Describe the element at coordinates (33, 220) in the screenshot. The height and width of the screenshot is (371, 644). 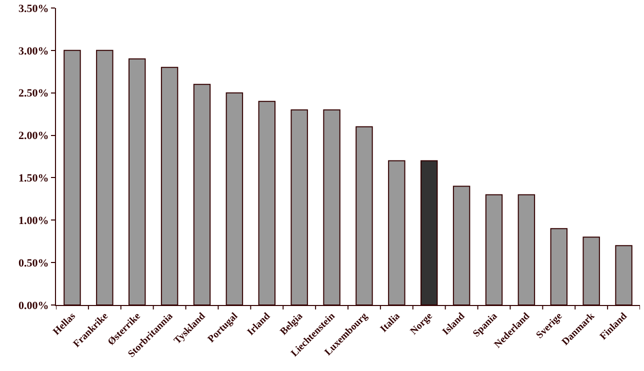
I see `y-tick-label: 1.00%` at that location.